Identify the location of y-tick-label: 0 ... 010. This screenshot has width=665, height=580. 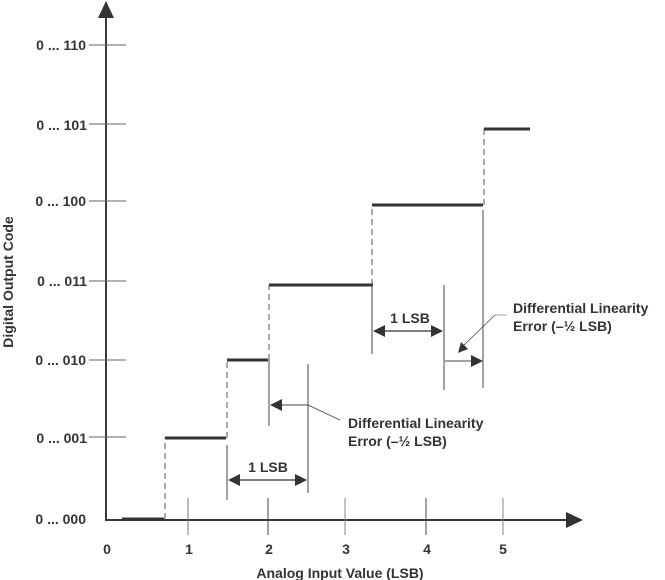
(60, 360).